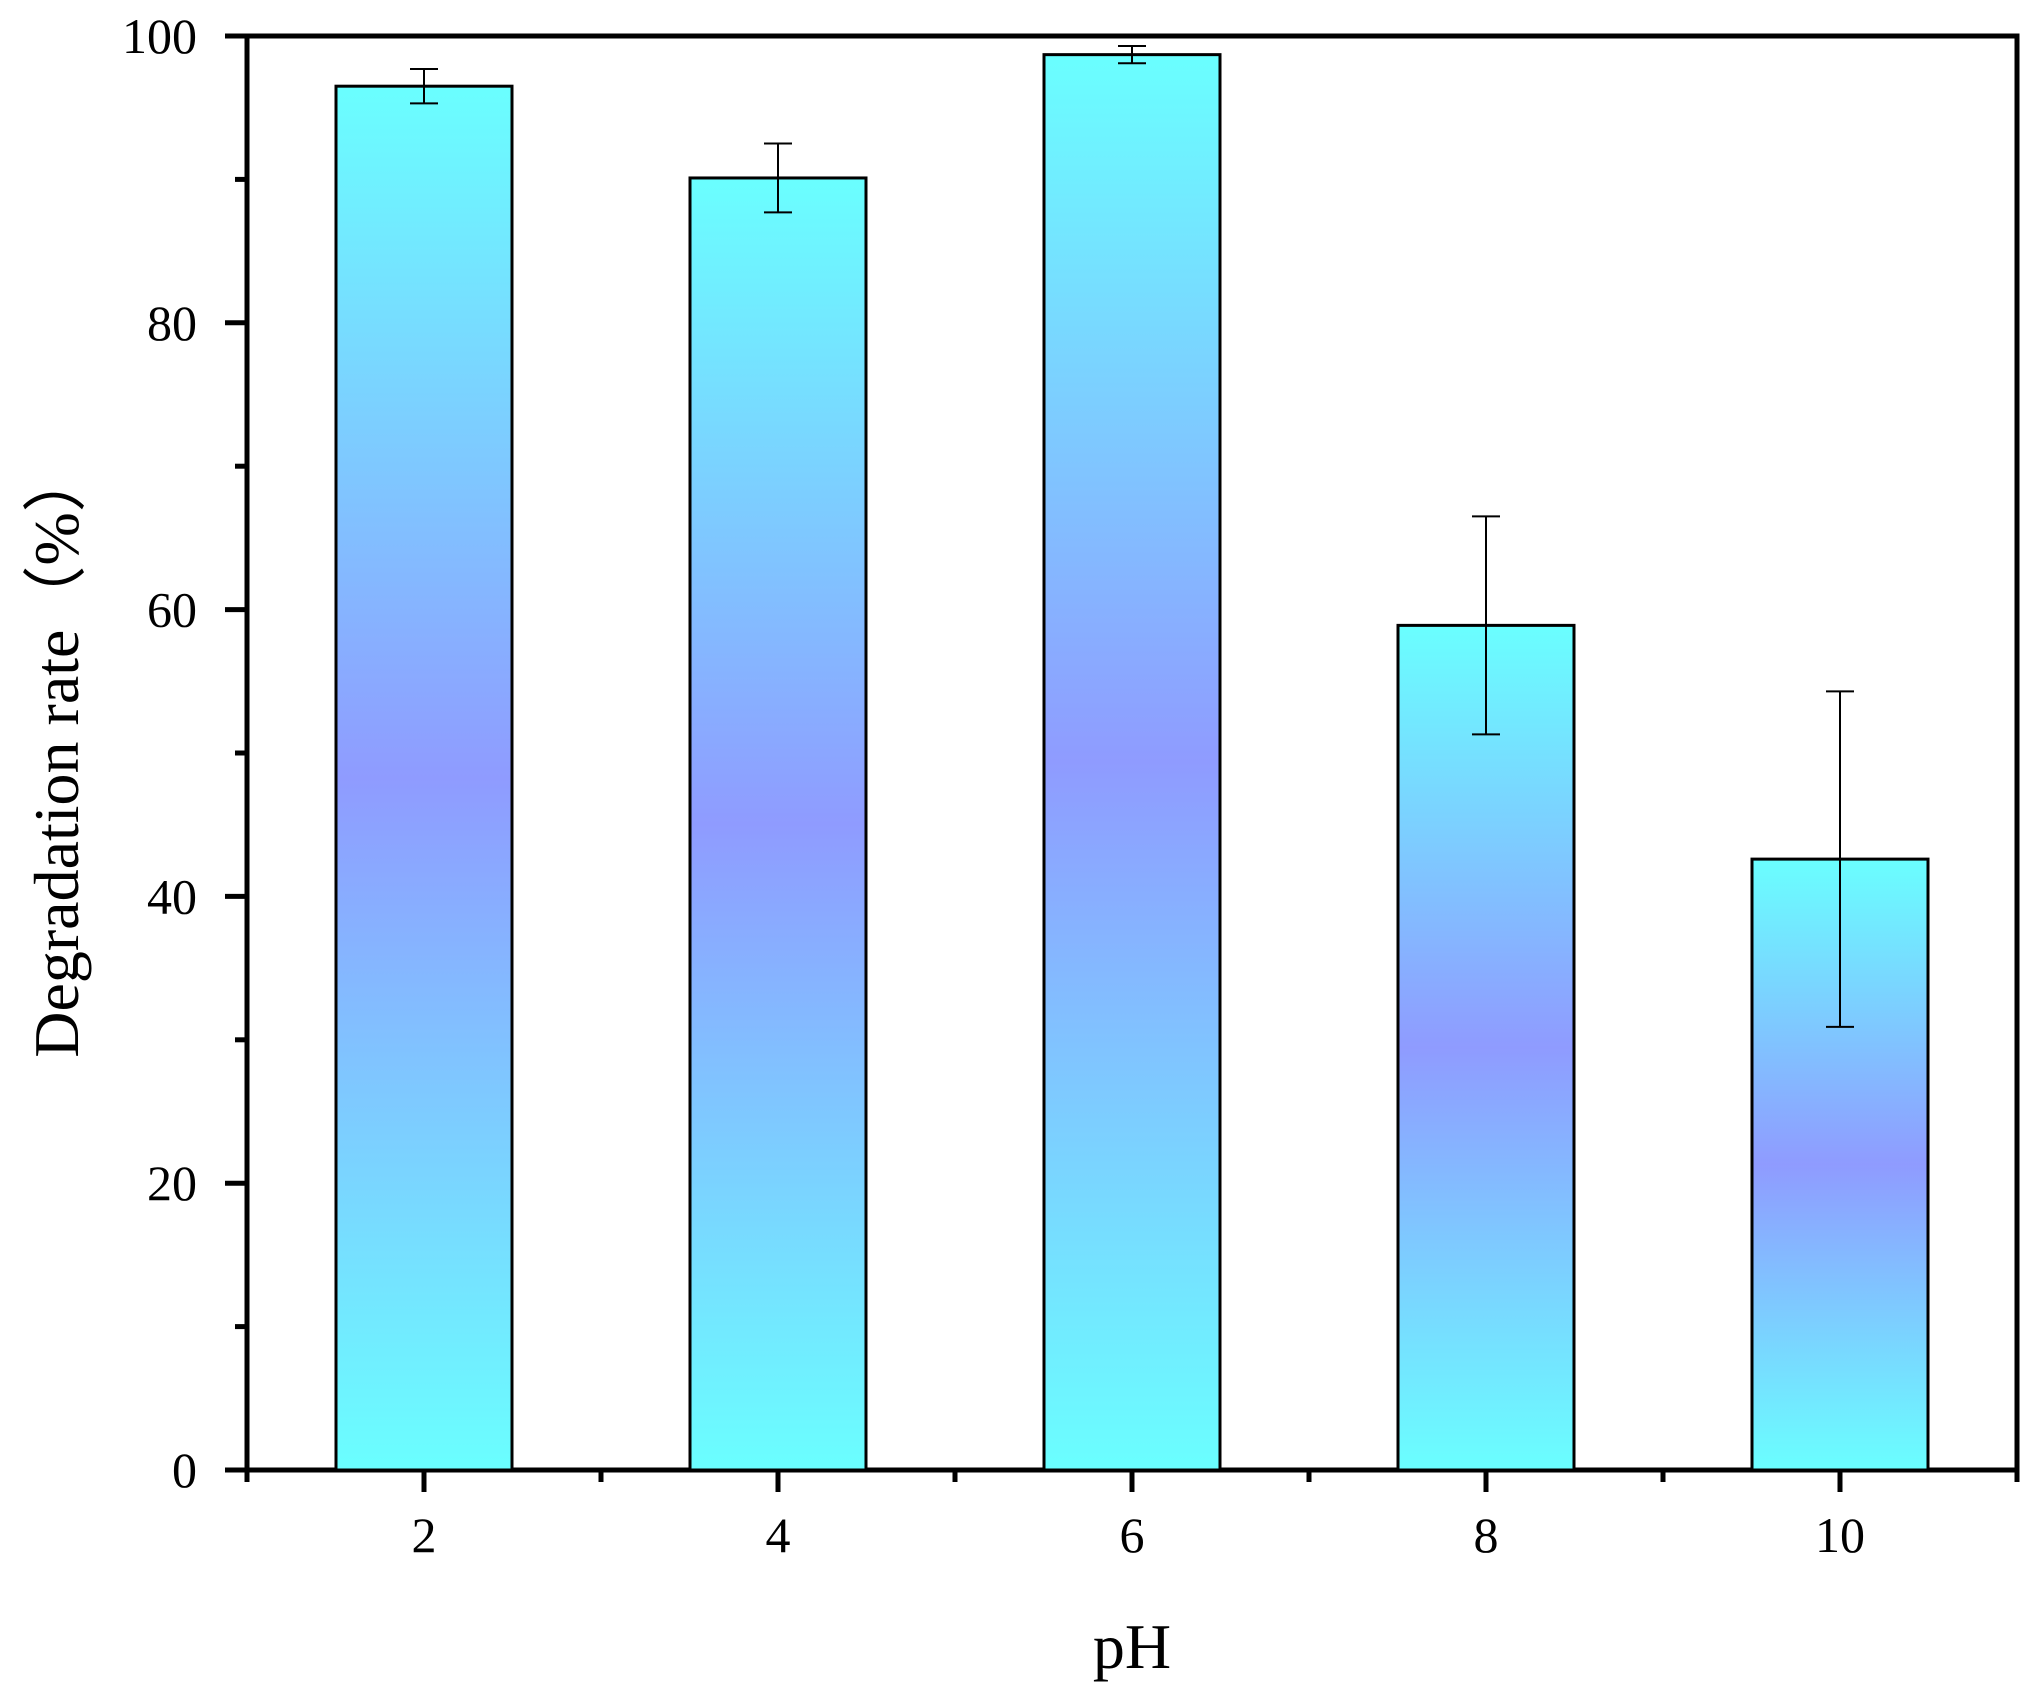 This screenshot has height=1686, width=2029. Describe the element at coordinates (172, 610) in the screenshot. I see `y-tick-label-60: 60` at that location.